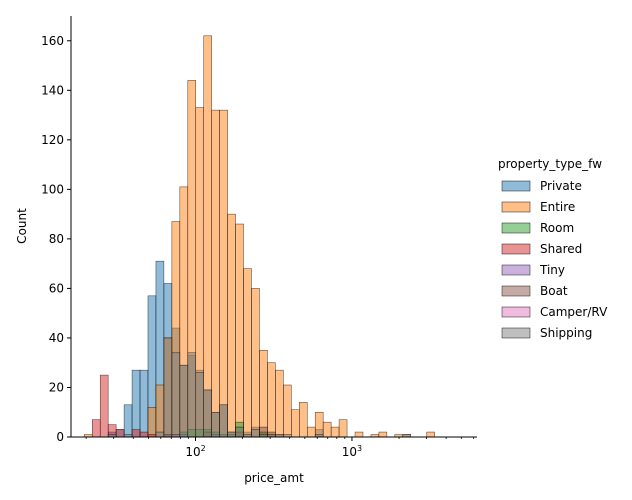 Image resolution: width=632 pixels, height=500 pixels. I want to click on x-axis-title: price_amt, so click(274, 478).